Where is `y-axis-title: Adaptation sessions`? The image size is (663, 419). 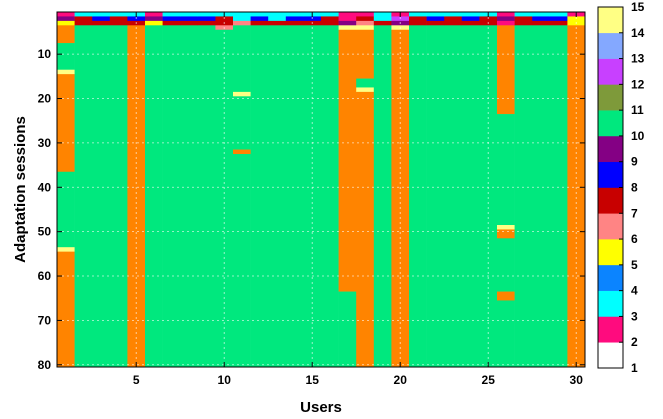
y-axis-title: Adaptation sessions is located at coordinates (20, 189).